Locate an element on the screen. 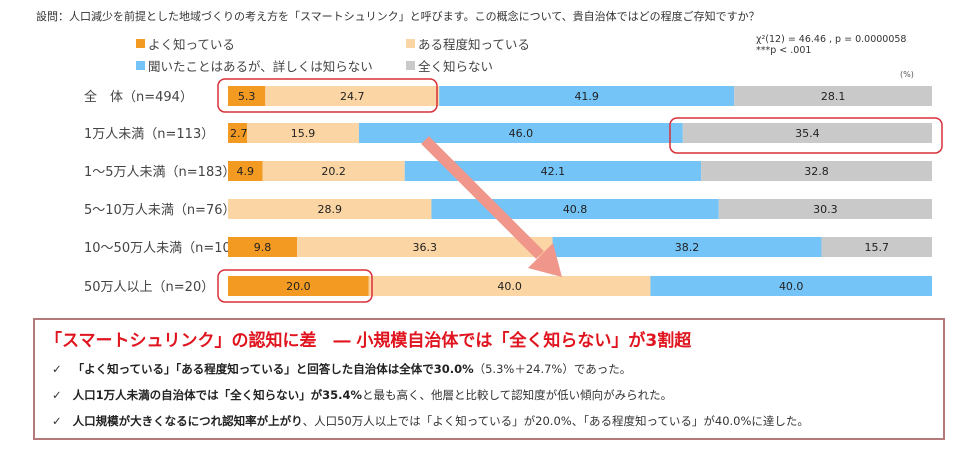 This screenshot has height=454, width=980. unit-label: (%) is located at coordinates (907, 74).